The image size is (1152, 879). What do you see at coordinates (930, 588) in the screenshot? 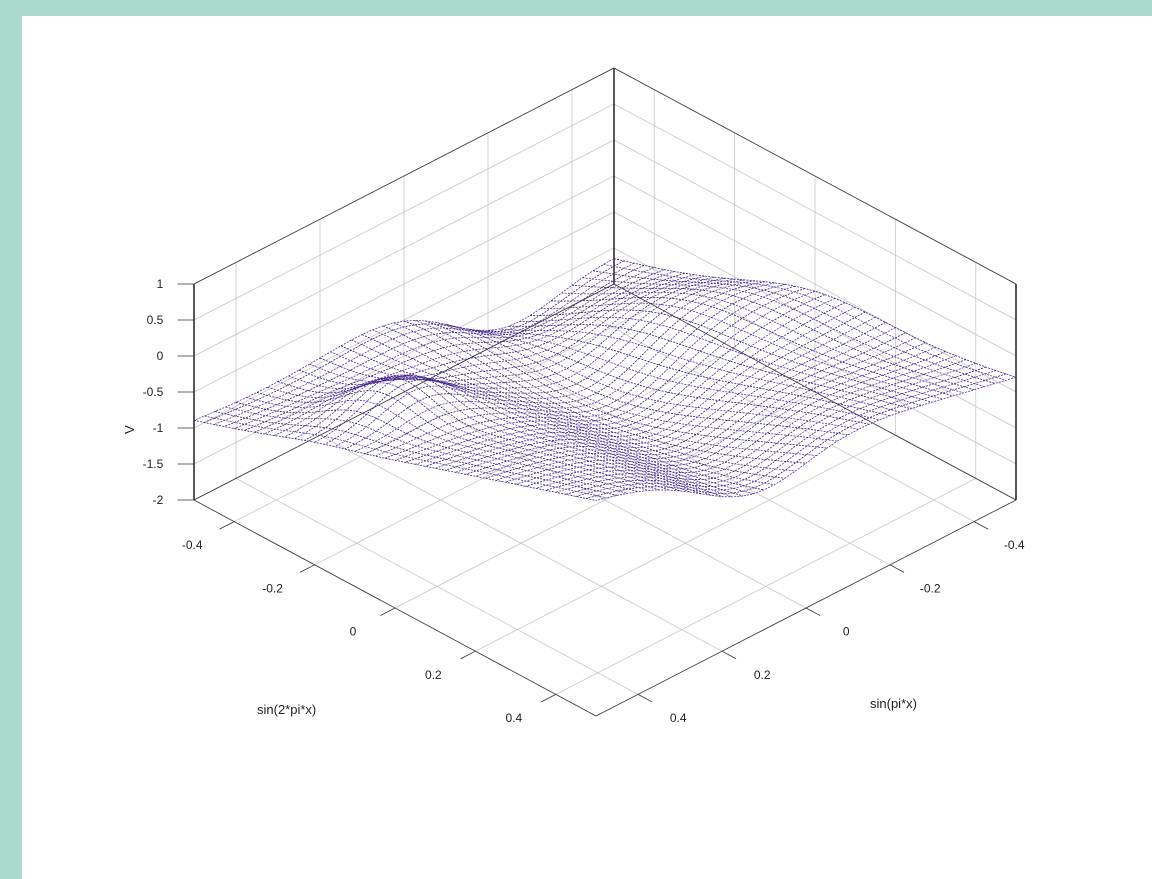
I see `y-tick-label: -0.2` at bounding box center [930, 588].